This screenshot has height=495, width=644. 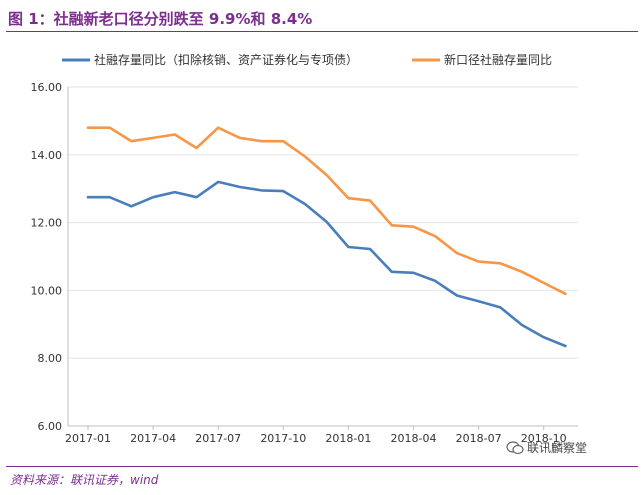 I want to click on x-tick-label: 2018-01, so click(x=348, y=438).